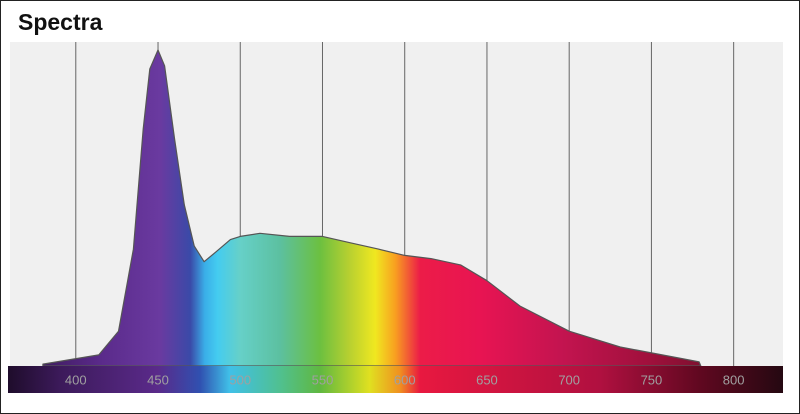 The image size is (800, 414). Describe the element at coordinates (76, 379) in the screenshot. I see `x-tick-label: 400` at that location.